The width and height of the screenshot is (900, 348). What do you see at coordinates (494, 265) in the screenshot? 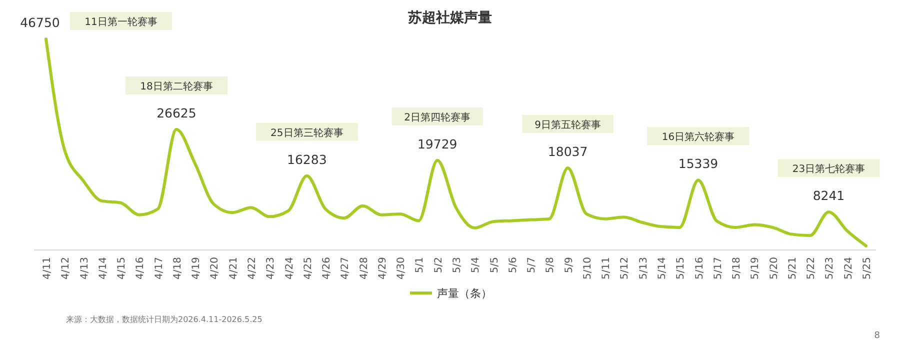
I see `x-tick-label: 5/5` at bounding box center [494, 265].